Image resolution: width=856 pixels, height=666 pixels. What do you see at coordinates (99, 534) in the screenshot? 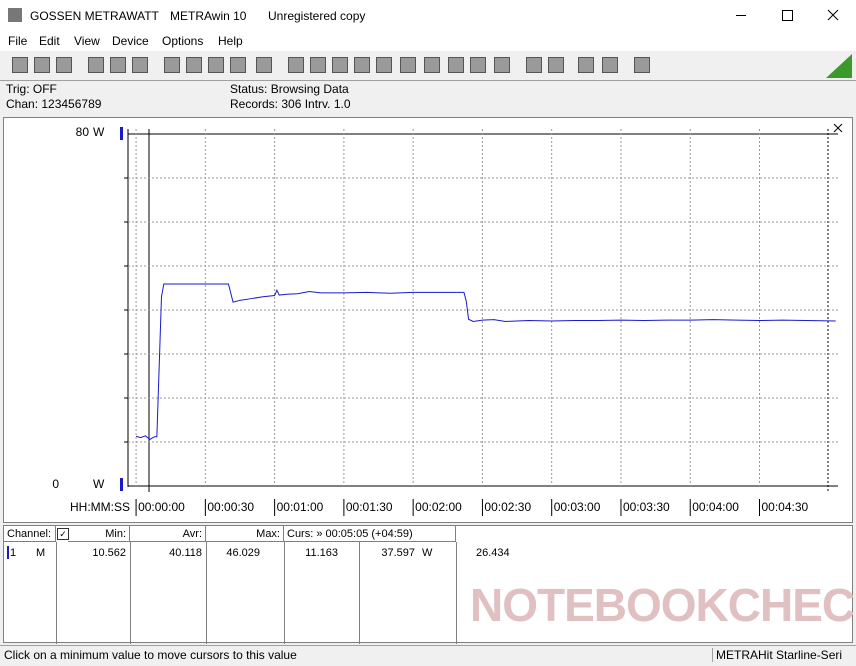
I see `table-header: Min:` at bounding box center [99, 534].